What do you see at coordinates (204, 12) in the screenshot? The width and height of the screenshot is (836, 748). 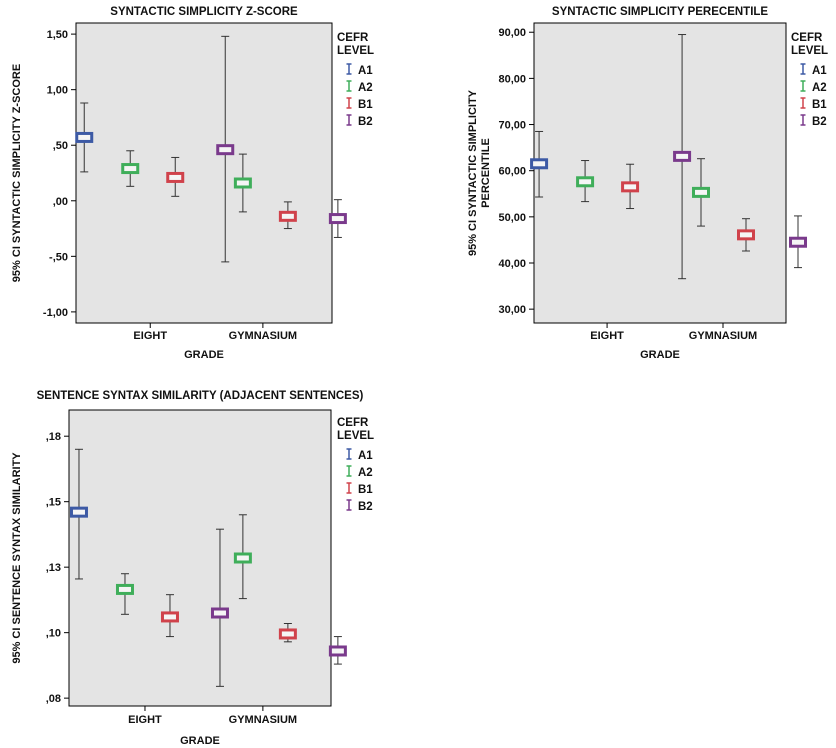 I see `chart-title: SYNTACTIC SIMPLICITY Z-SCORE` at bounding box center [204, 12].